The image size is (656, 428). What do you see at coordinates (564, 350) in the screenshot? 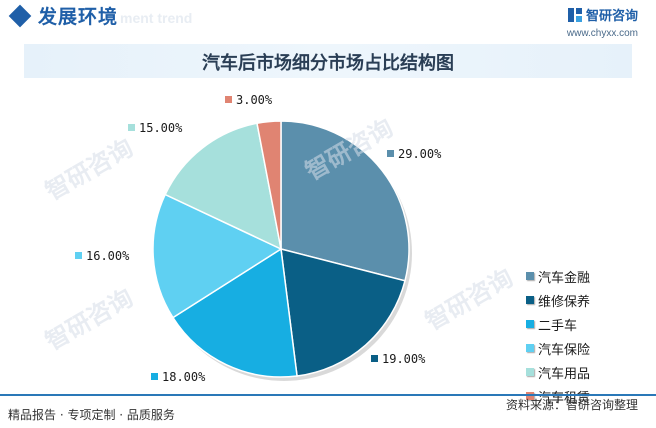
I see `legend-label: 汽车保险` at bounding box center [564, 350].